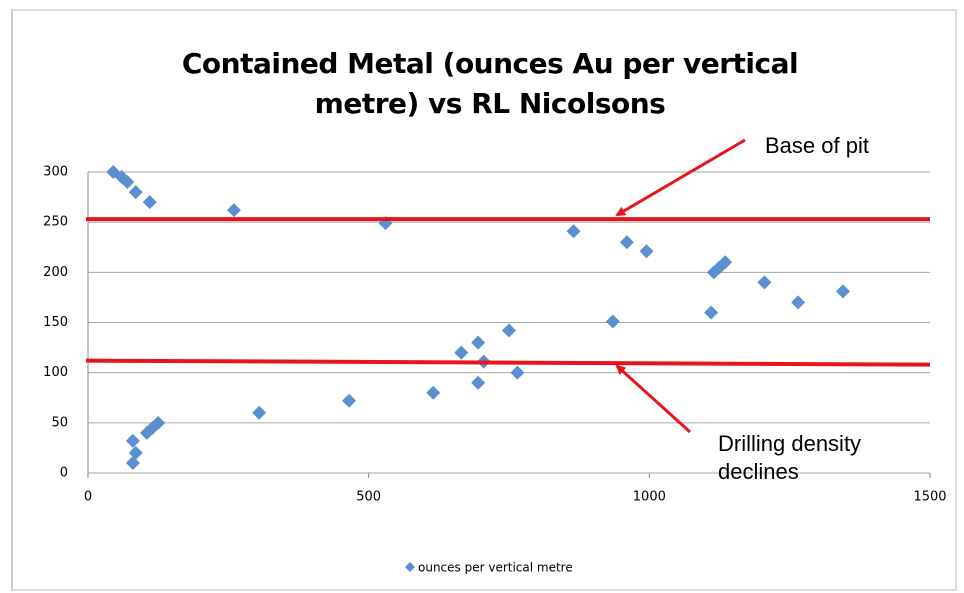 The image size is (964, 593). Describe the element at coordinates (929, 497) in the screenshot. I see `x-tick-label: 1500` at that location.